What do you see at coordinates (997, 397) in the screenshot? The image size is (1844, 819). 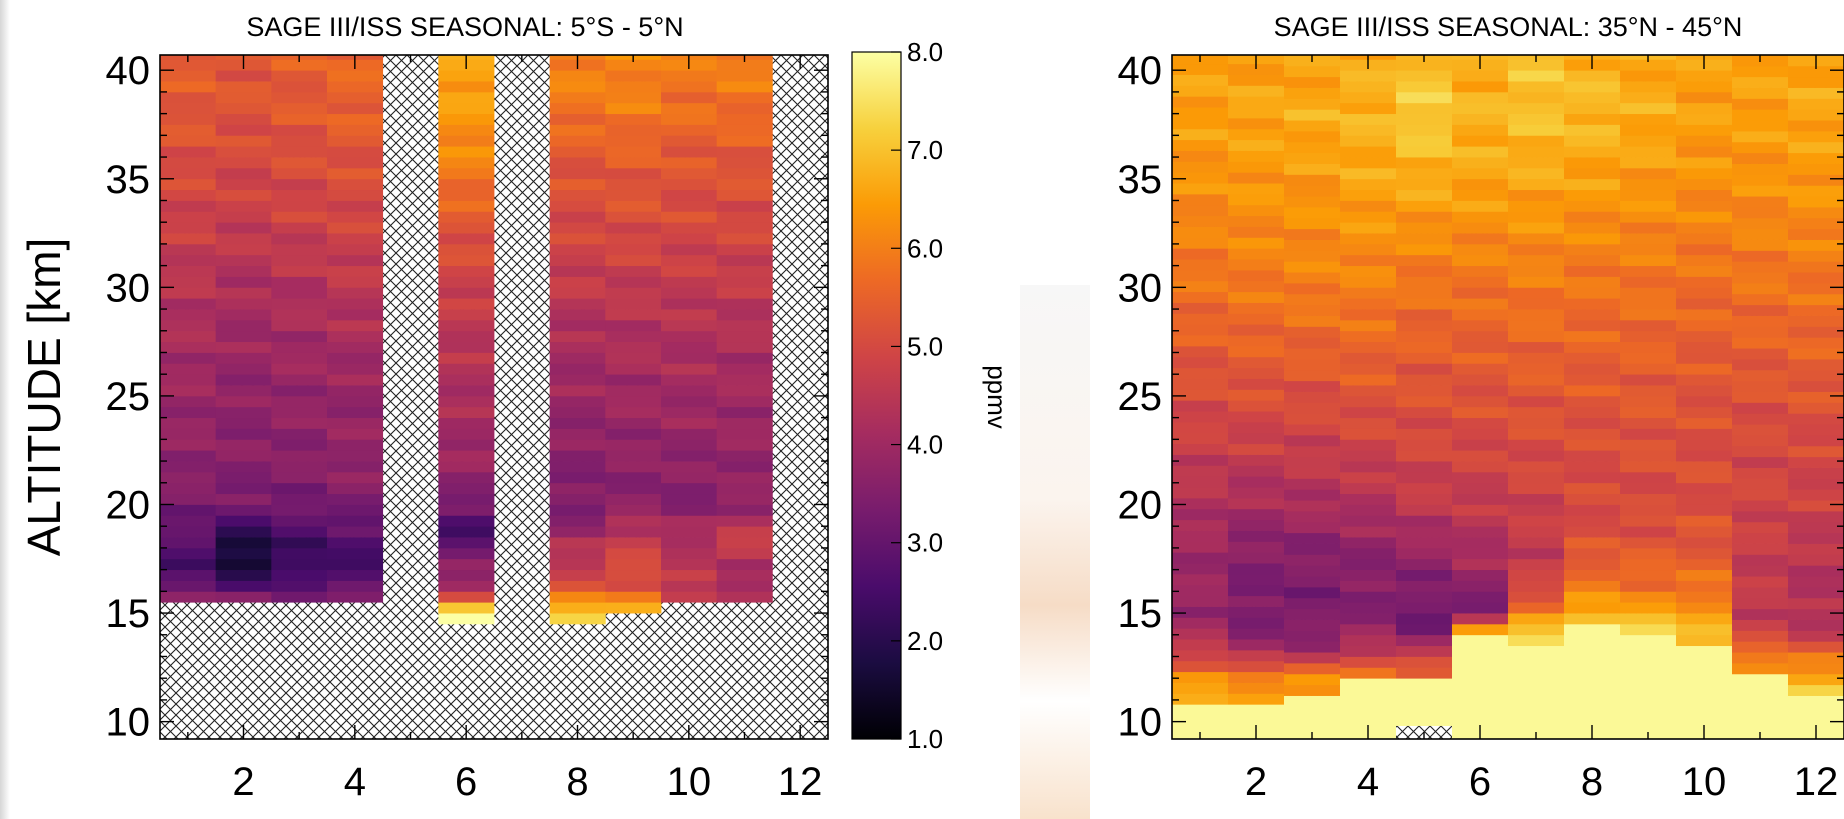 I see `colorbar-label: ppmv` at bounding box center [997, 397].